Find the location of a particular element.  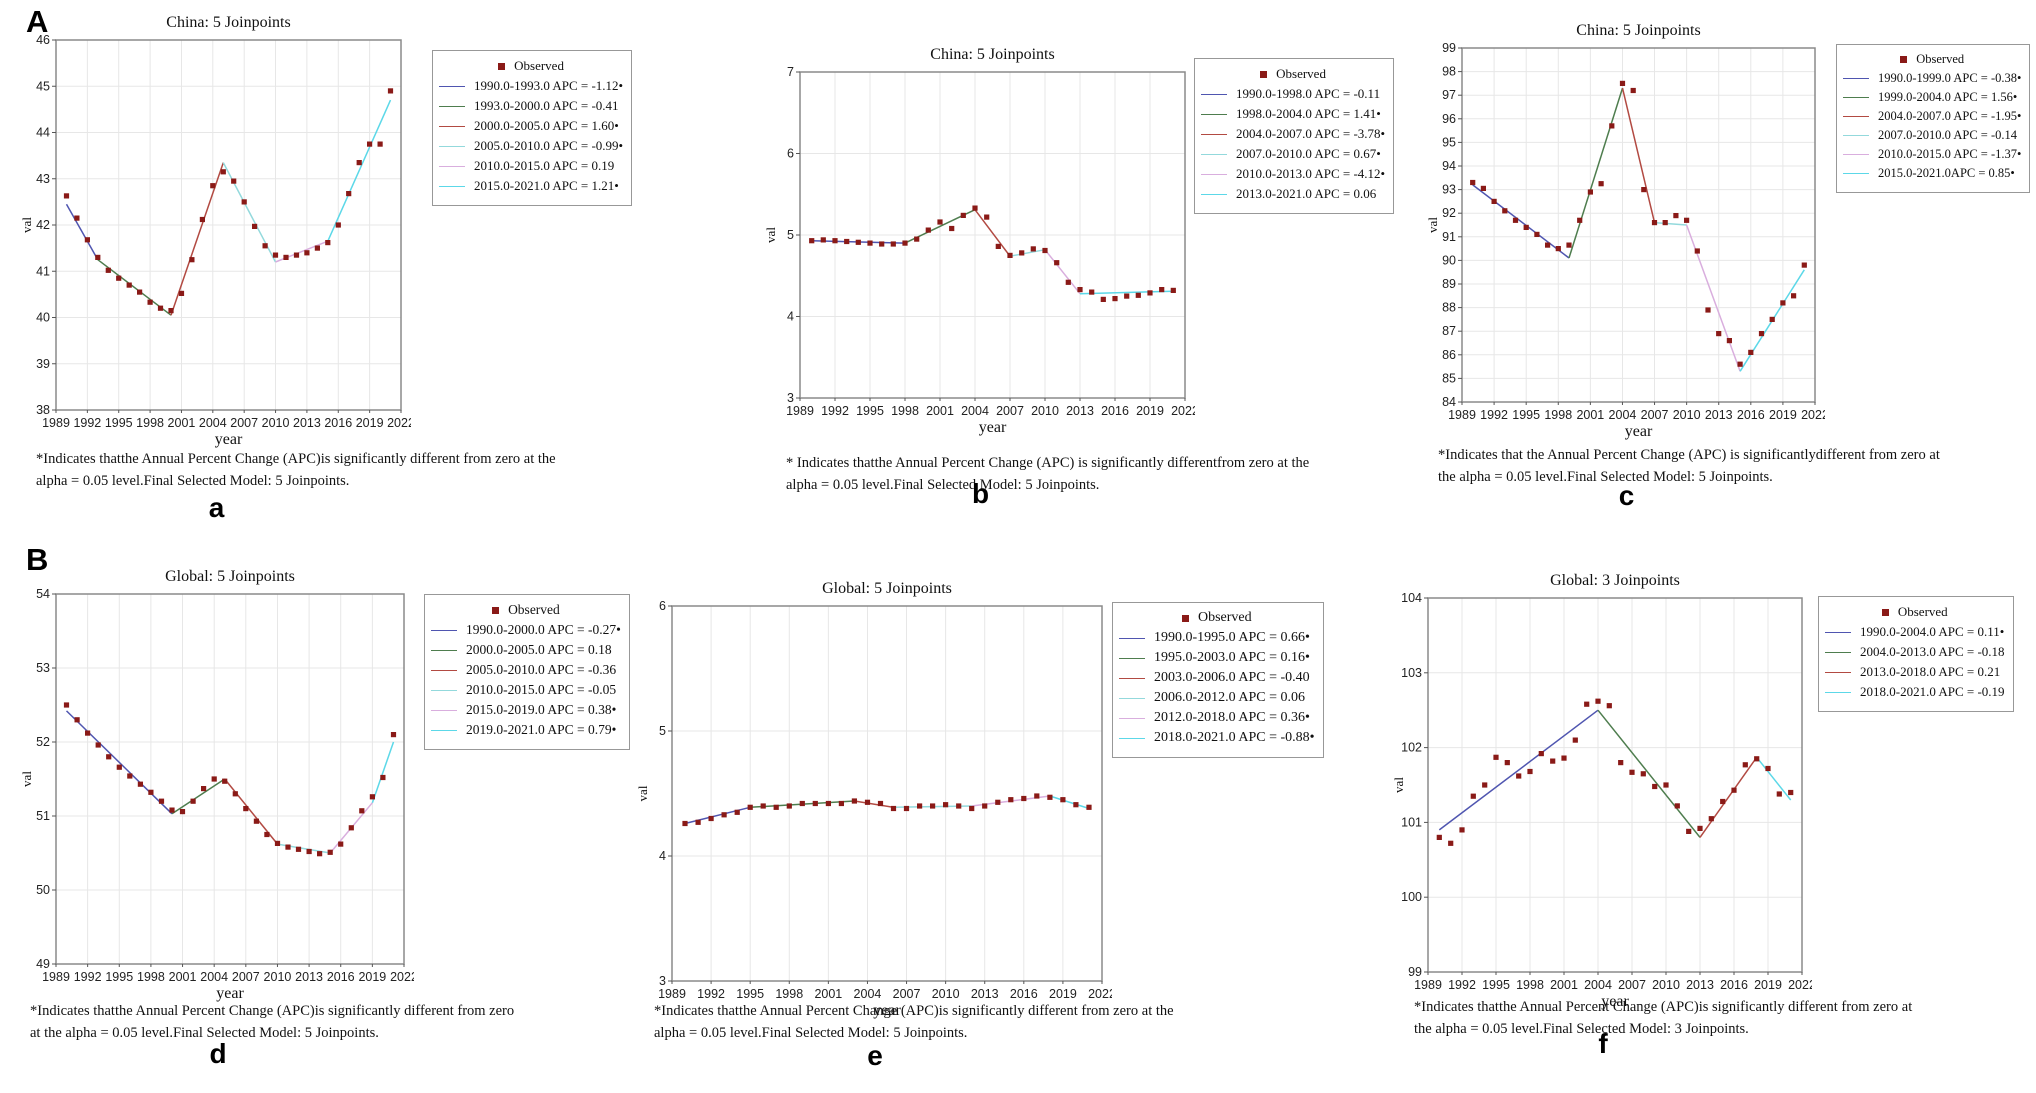

legend-item: 1990.0-2000.0 APC = -0.27• is located at coordinates (526, 630).